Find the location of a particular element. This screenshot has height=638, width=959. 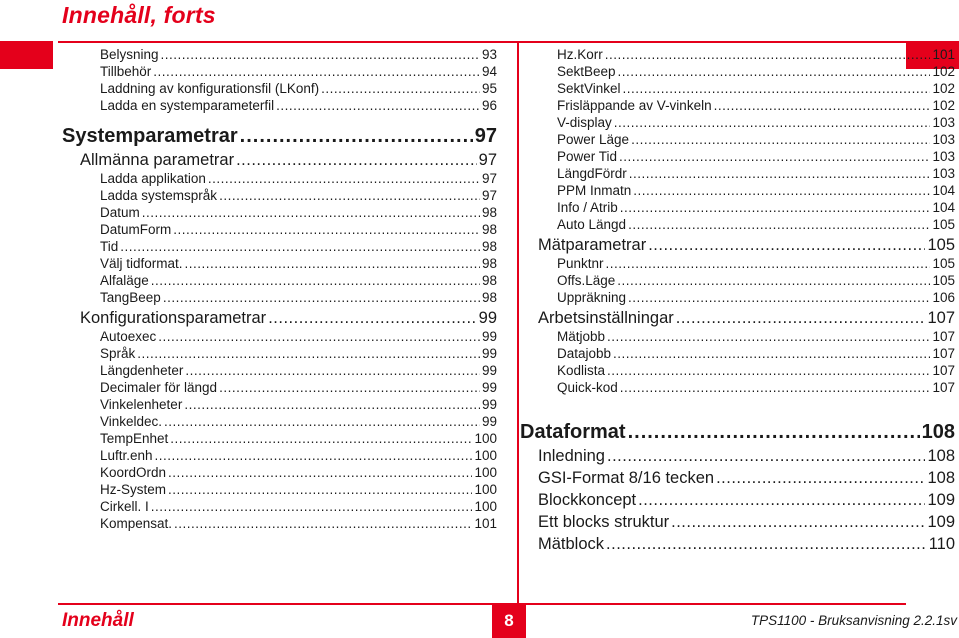

toc-entry: Arbetsinställningar 107 is located at coordinates (746, 318).